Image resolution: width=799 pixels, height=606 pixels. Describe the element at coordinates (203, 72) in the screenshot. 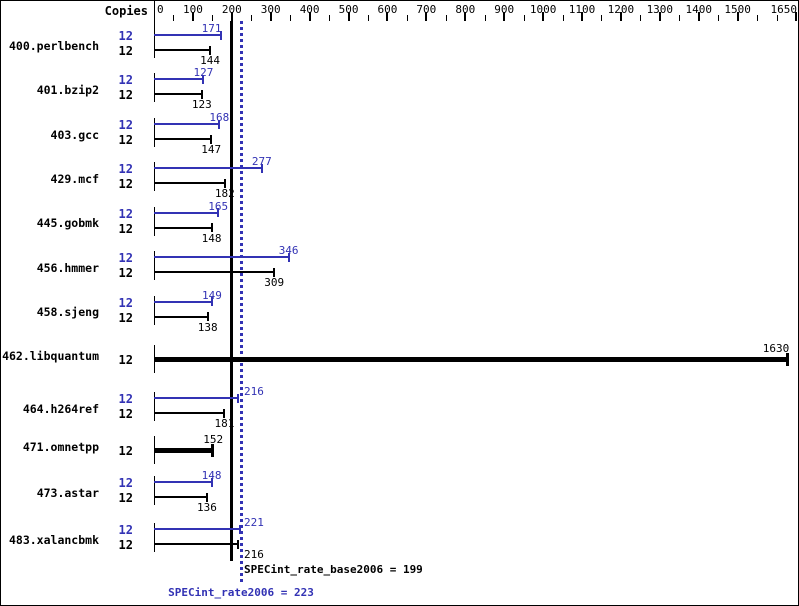

I see `peak-value-label: 127` at that location.